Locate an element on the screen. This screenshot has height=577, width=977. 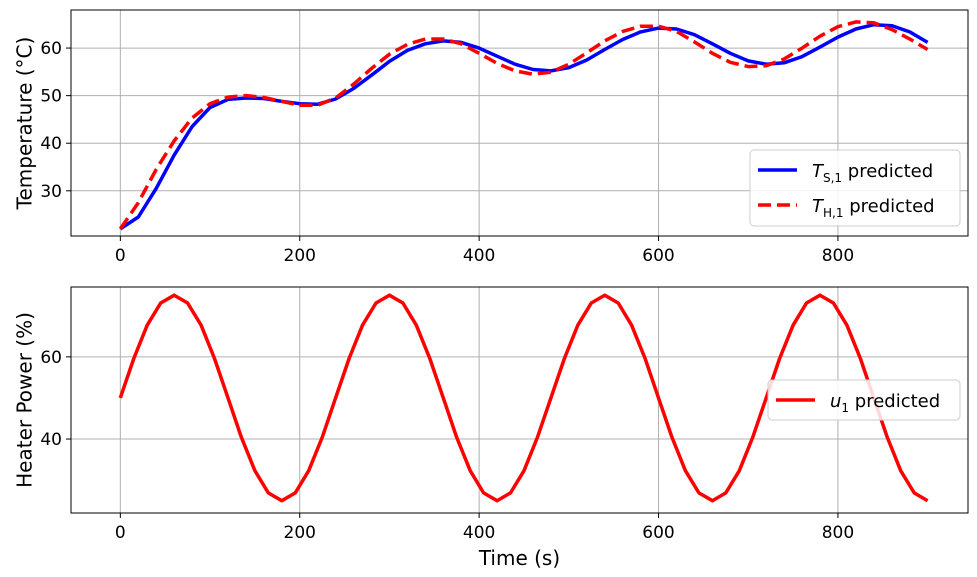
time-x-axis-title: Time (s) is located at coordinates (519, 558).